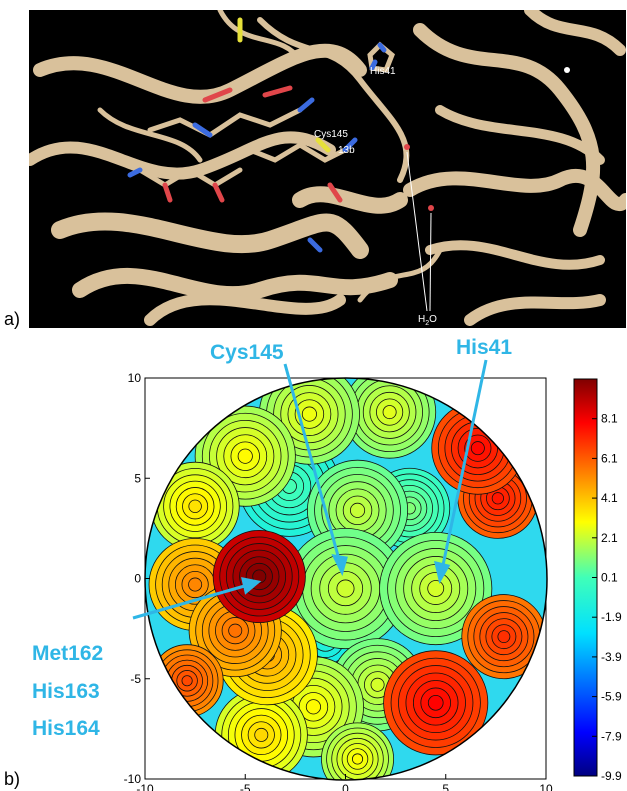 This screenshot has width=627, height=791. I want to click on panel-b-label: b), so click(12, 779).